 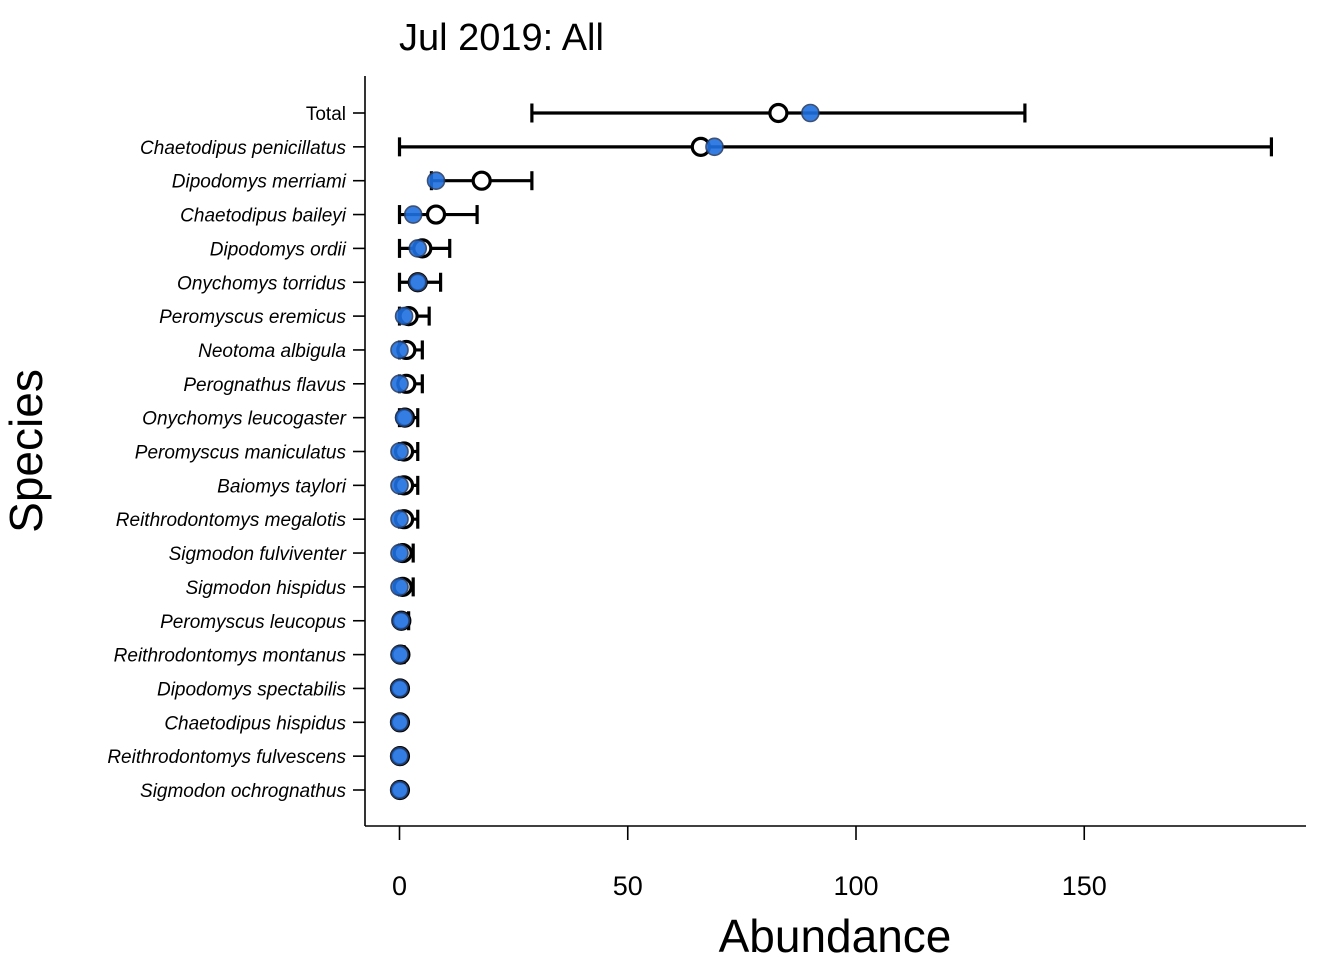 I want to click on x-axis-title: Abundance, so click(x=835, y=935).